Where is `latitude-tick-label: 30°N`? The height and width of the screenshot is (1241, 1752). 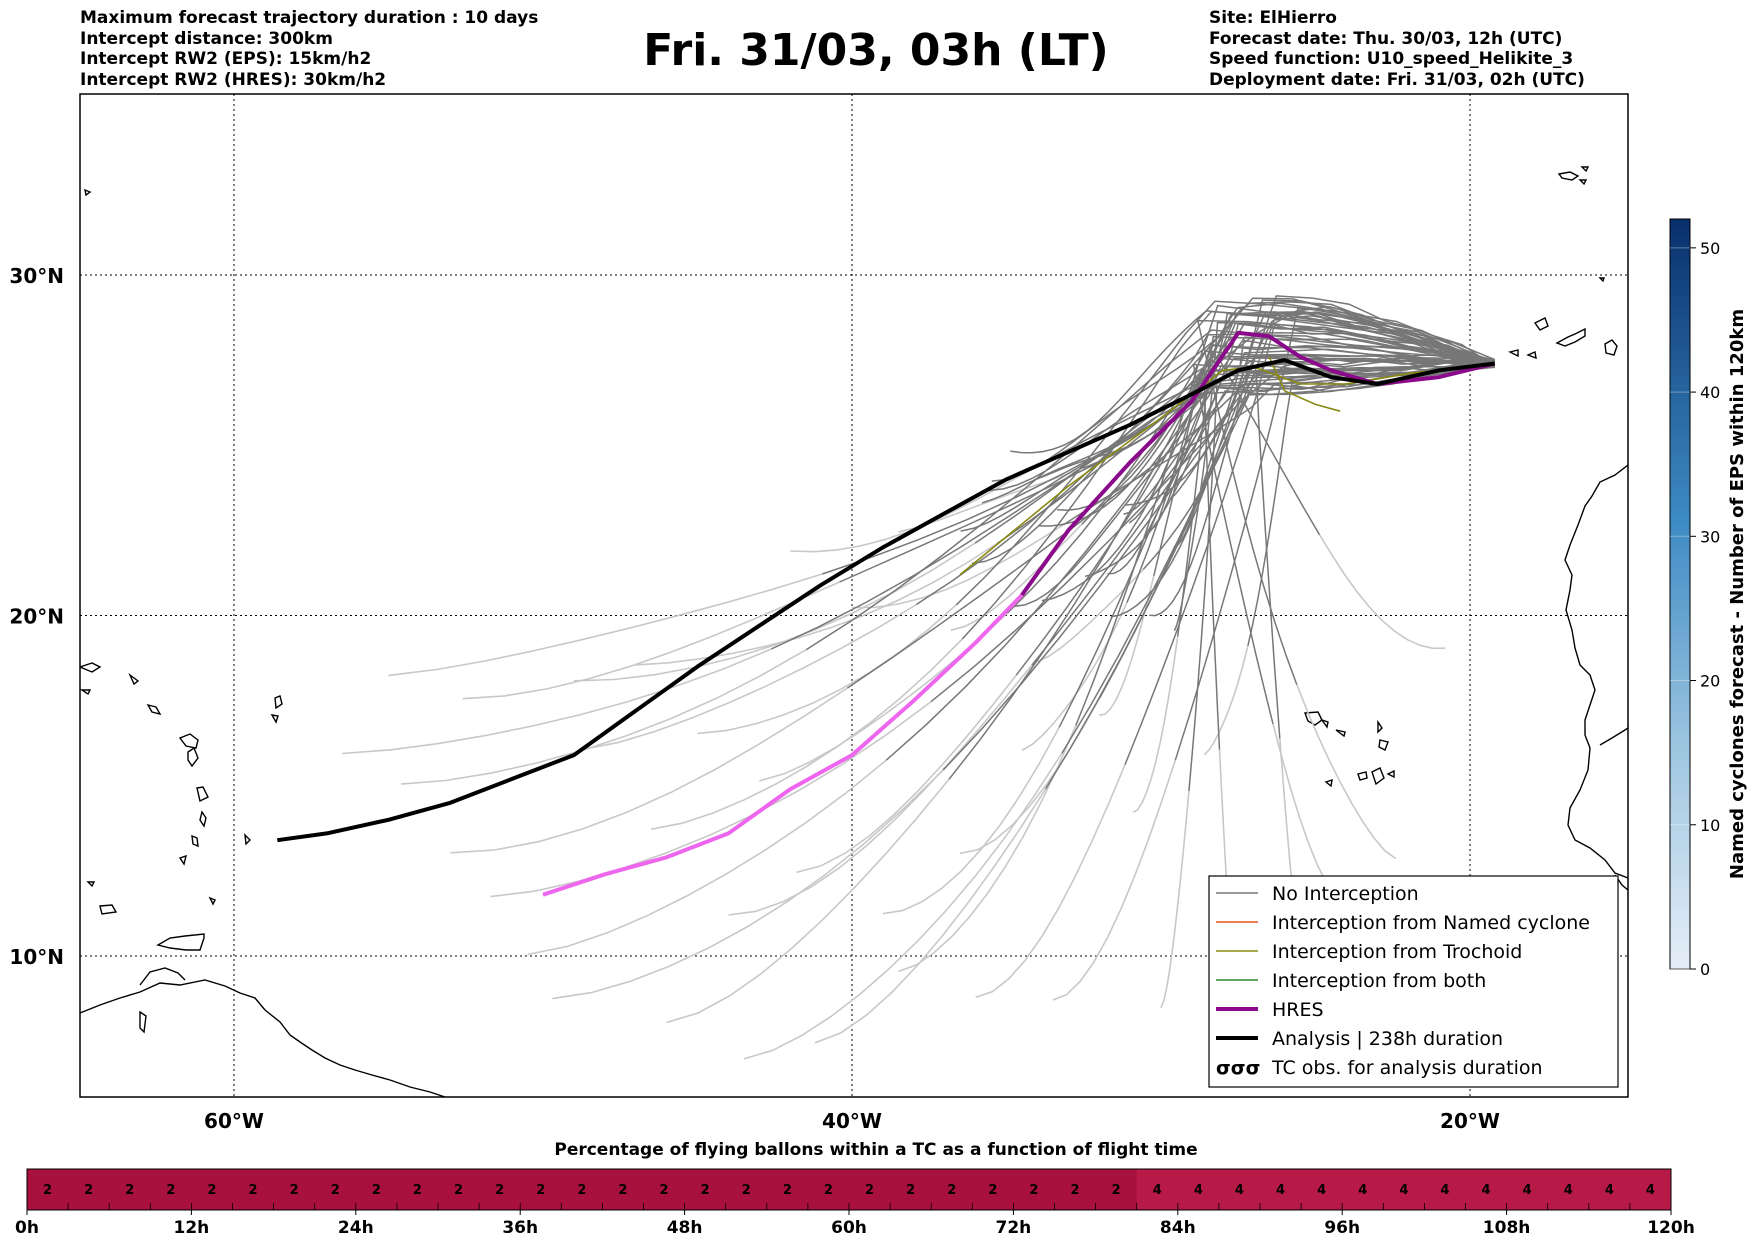 latitude-tick-label: 30°N is located at coordinates (36, 276).